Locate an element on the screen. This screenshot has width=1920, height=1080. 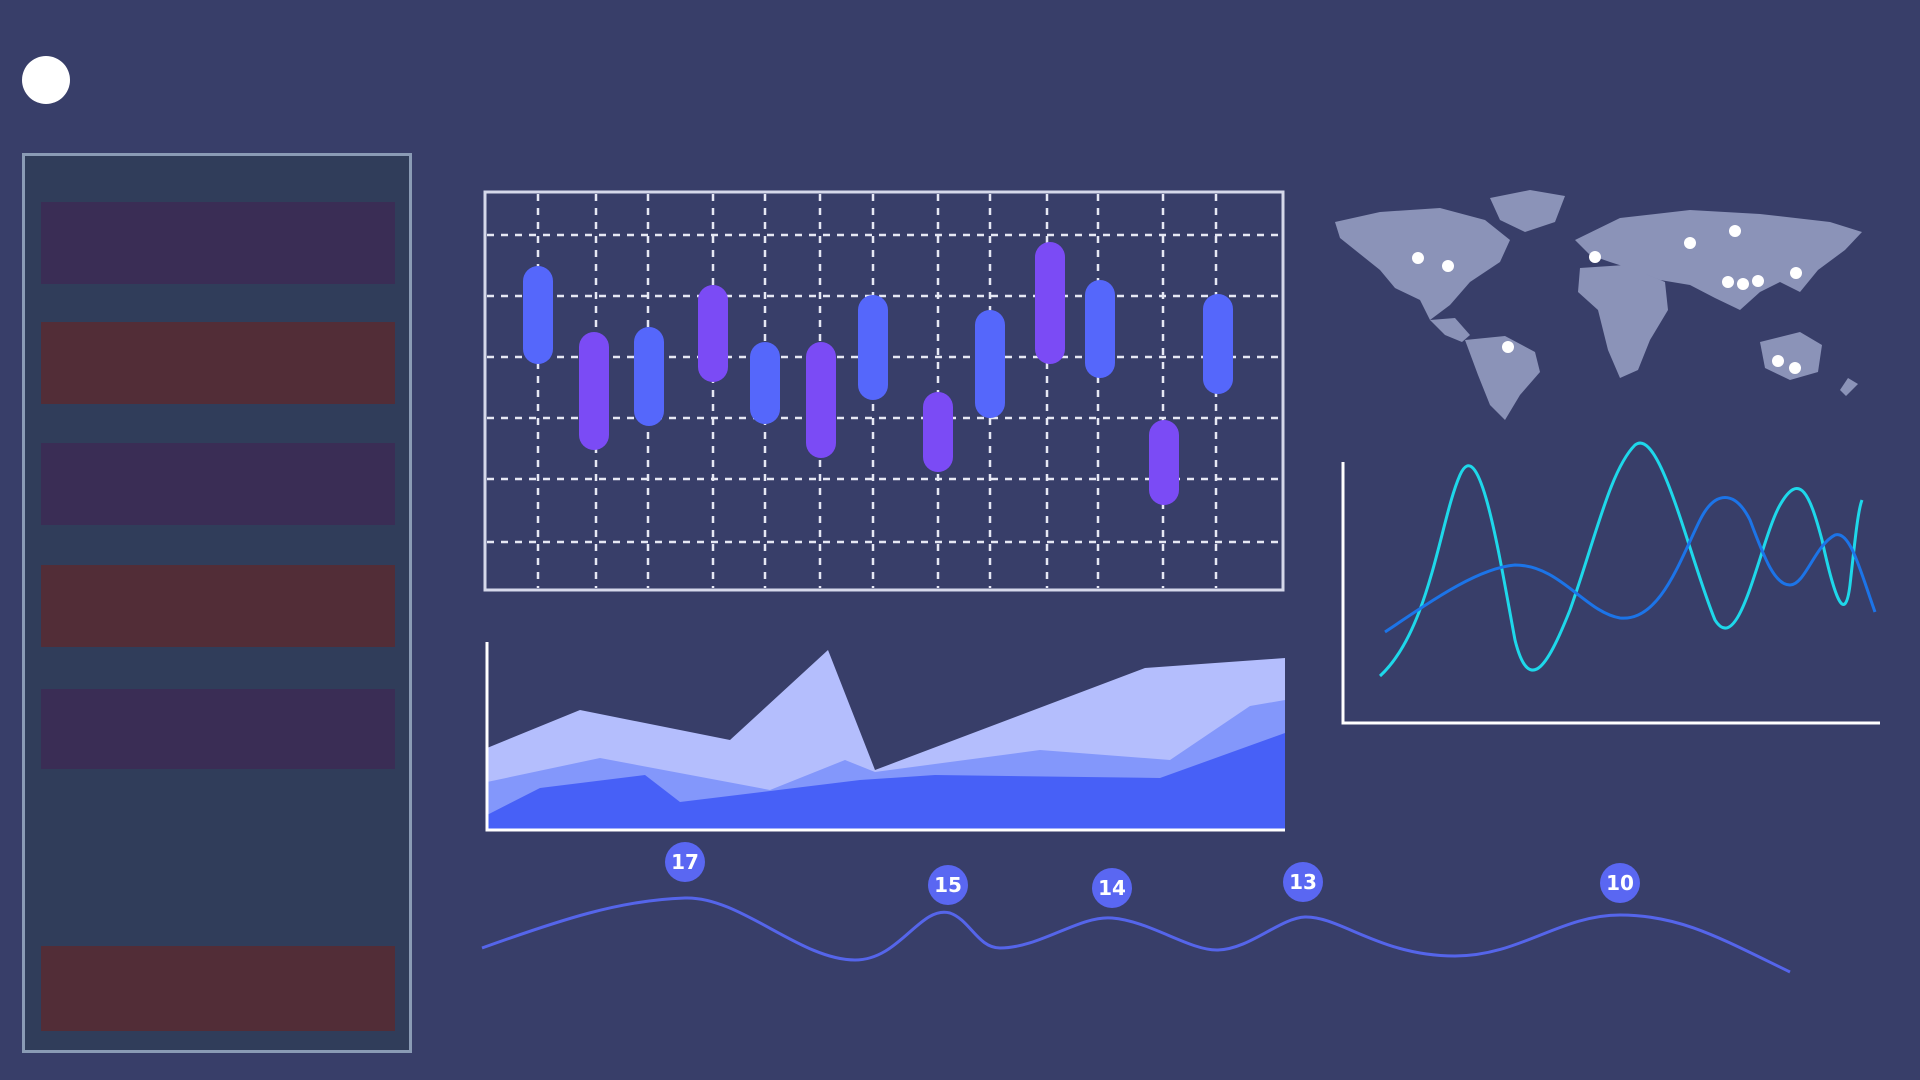
wave-series-blue is located at coordinates (1630, 565).